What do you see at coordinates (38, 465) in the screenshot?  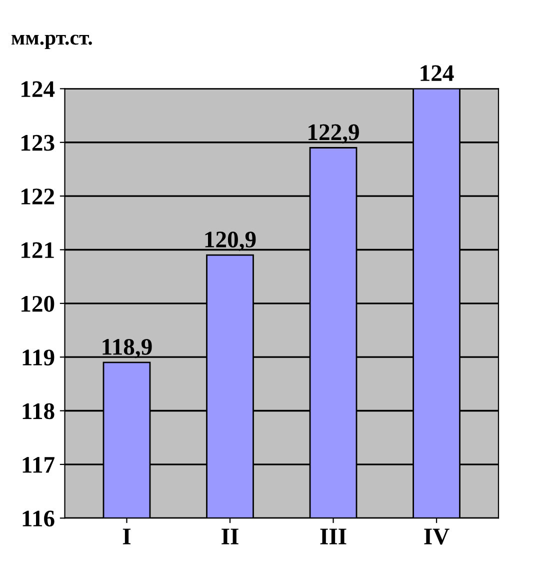 I see `y-tick-label: 117` at bounding box center [38, 465].